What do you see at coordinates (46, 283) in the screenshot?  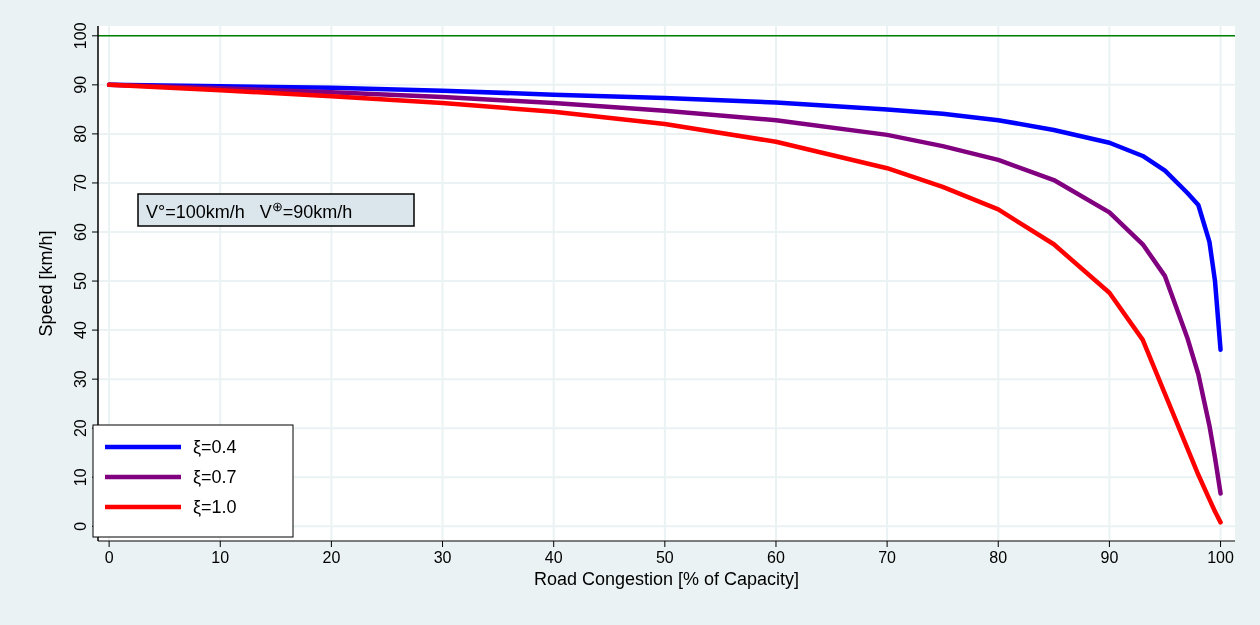 I see `y-axis-title: Speed [km/h]` at bounding box center [46, 283].